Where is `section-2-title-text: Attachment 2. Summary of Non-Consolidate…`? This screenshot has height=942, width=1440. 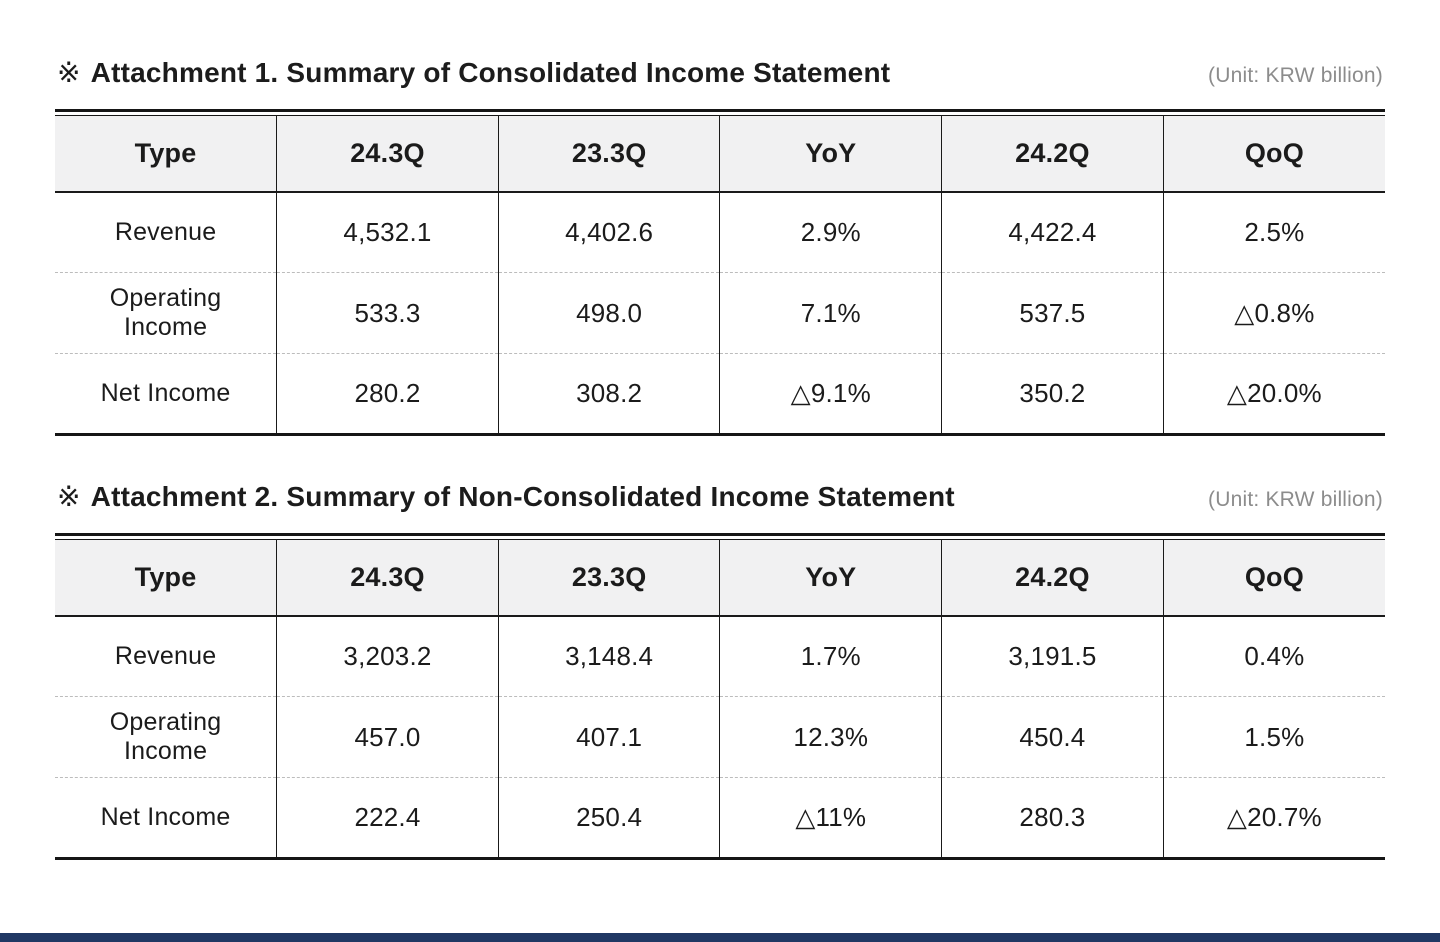 section-2-title-text: Attachment 2. Summary of Non-Consolidate… is located at coordinates (522, 496).